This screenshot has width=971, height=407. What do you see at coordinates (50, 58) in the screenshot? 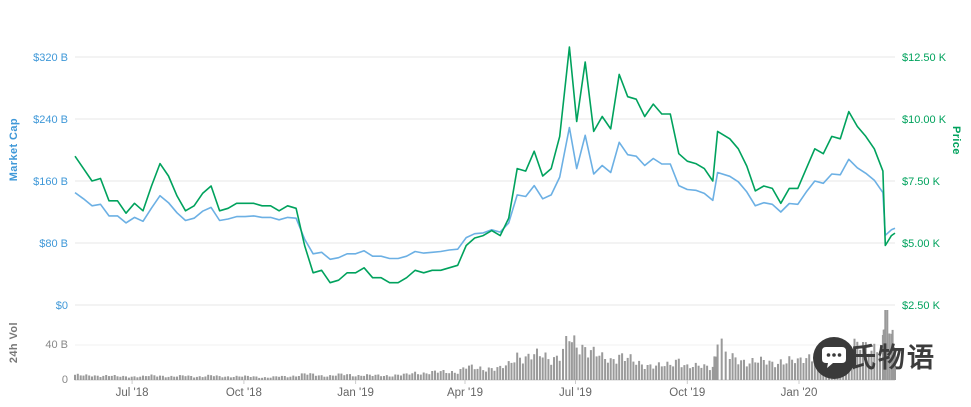
I see `svg-text: $320 B` at bounding box center [50, 58].